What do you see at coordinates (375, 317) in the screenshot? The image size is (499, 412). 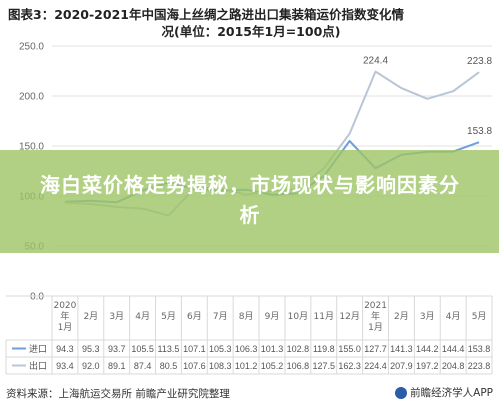 I see `x-category-label: 2021 年 1月` at bounding box center [375, 317].